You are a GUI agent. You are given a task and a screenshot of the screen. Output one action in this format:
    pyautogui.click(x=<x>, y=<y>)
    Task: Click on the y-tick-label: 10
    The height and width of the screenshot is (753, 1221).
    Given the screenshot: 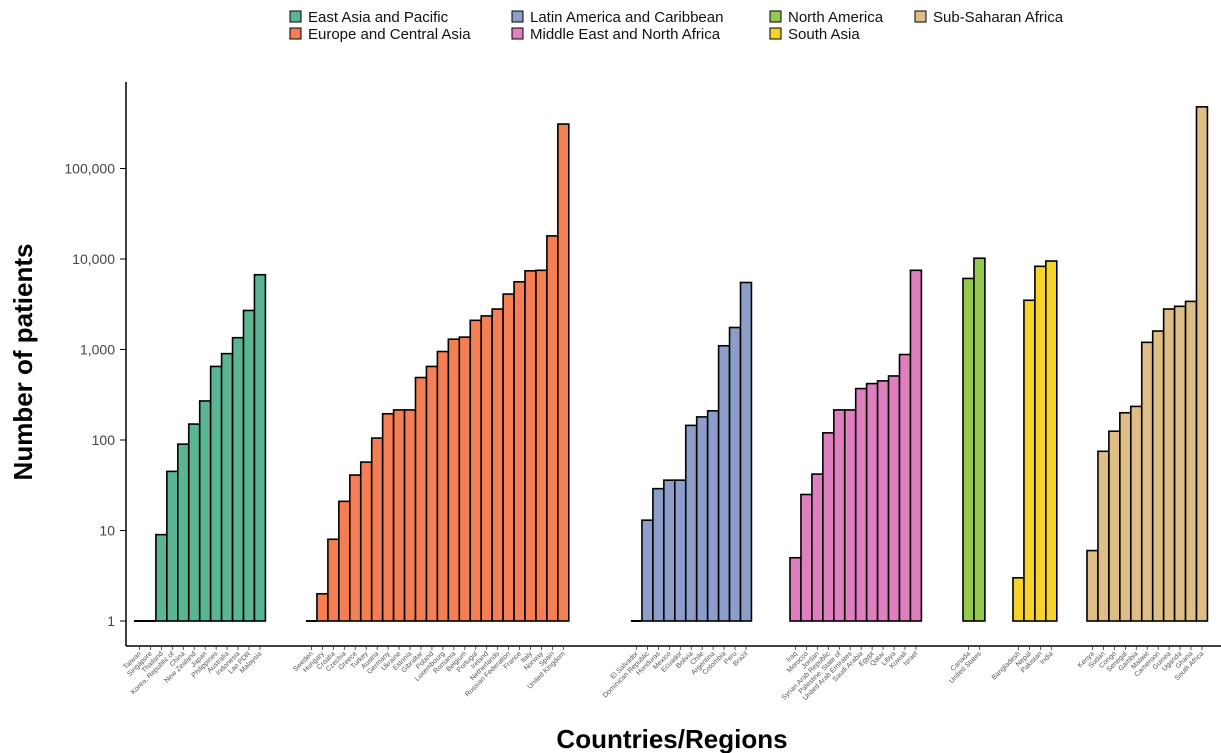 What is the action you would take?
    pyautogui.click(x=107, y=531)
    